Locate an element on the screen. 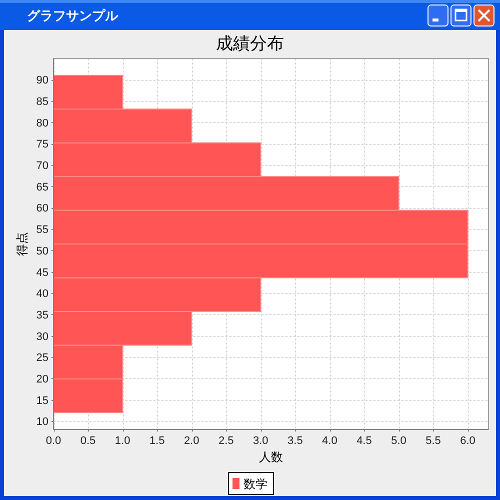 The image size is (500, 500). title: 成績分布 is located at coordinates (250, 43).